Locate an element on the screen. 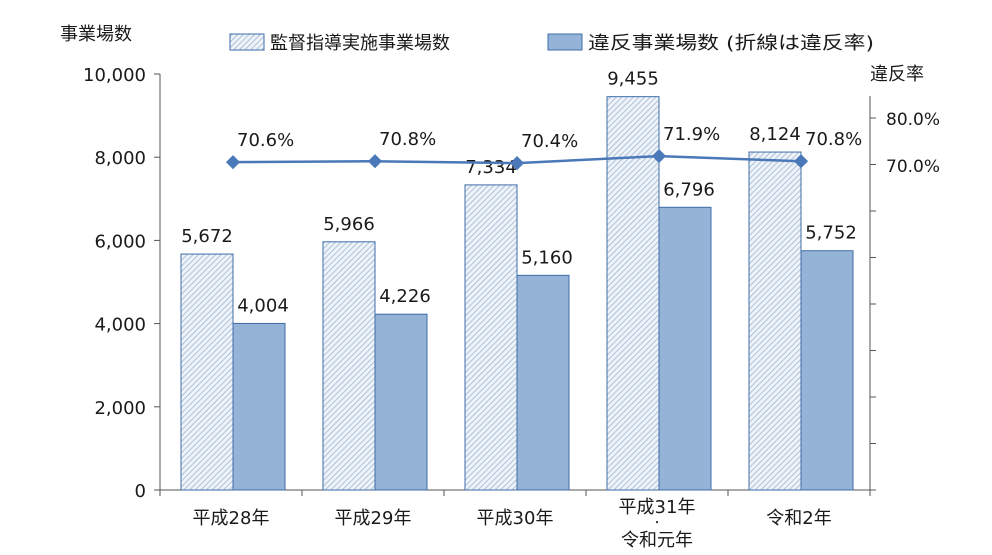 The width and height of the screenshot is (992, 555). bar-label-violation: 4,004 is located at coordinates (263, 305).